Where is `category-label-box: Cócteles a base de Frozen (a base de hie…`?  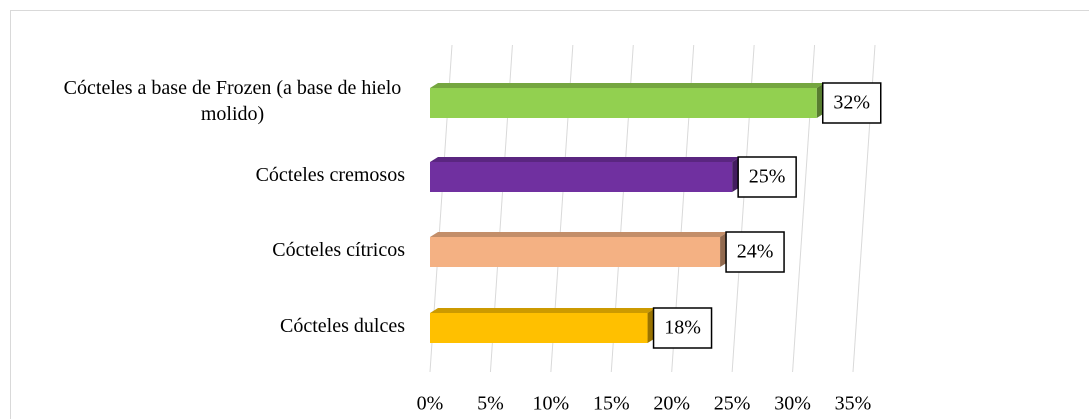
category-label-box: Cócteles a base de Frozen (a base de hie… is located at coordinates (232, 101).